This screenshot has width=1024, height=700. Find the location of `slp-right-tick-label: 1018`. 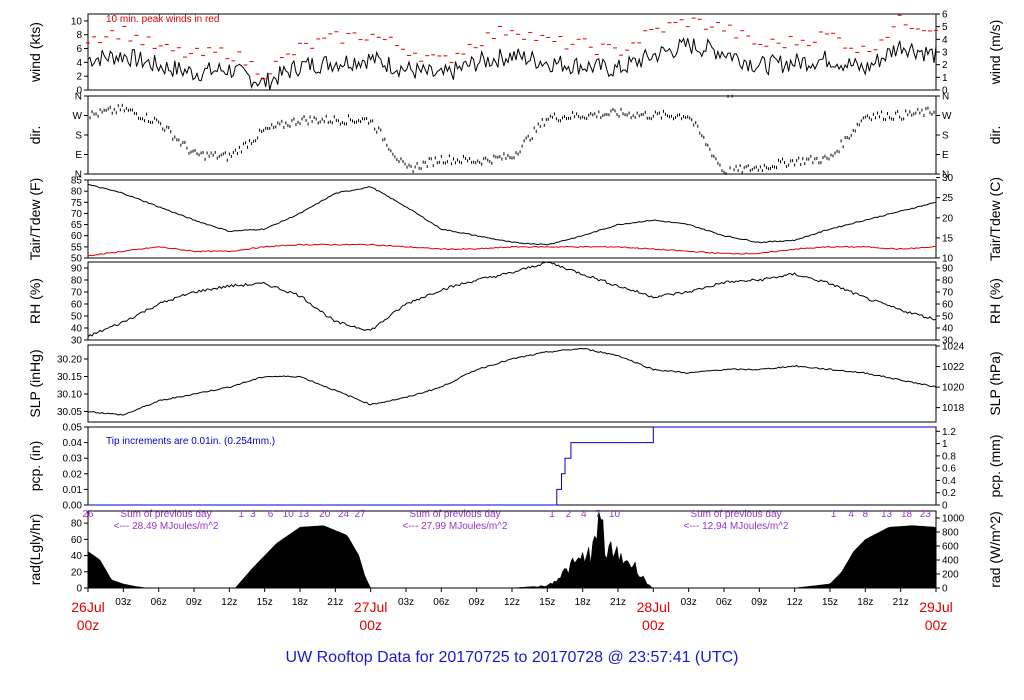

slp-right-tick-label: 1018 is located at coordinates (953, 408).